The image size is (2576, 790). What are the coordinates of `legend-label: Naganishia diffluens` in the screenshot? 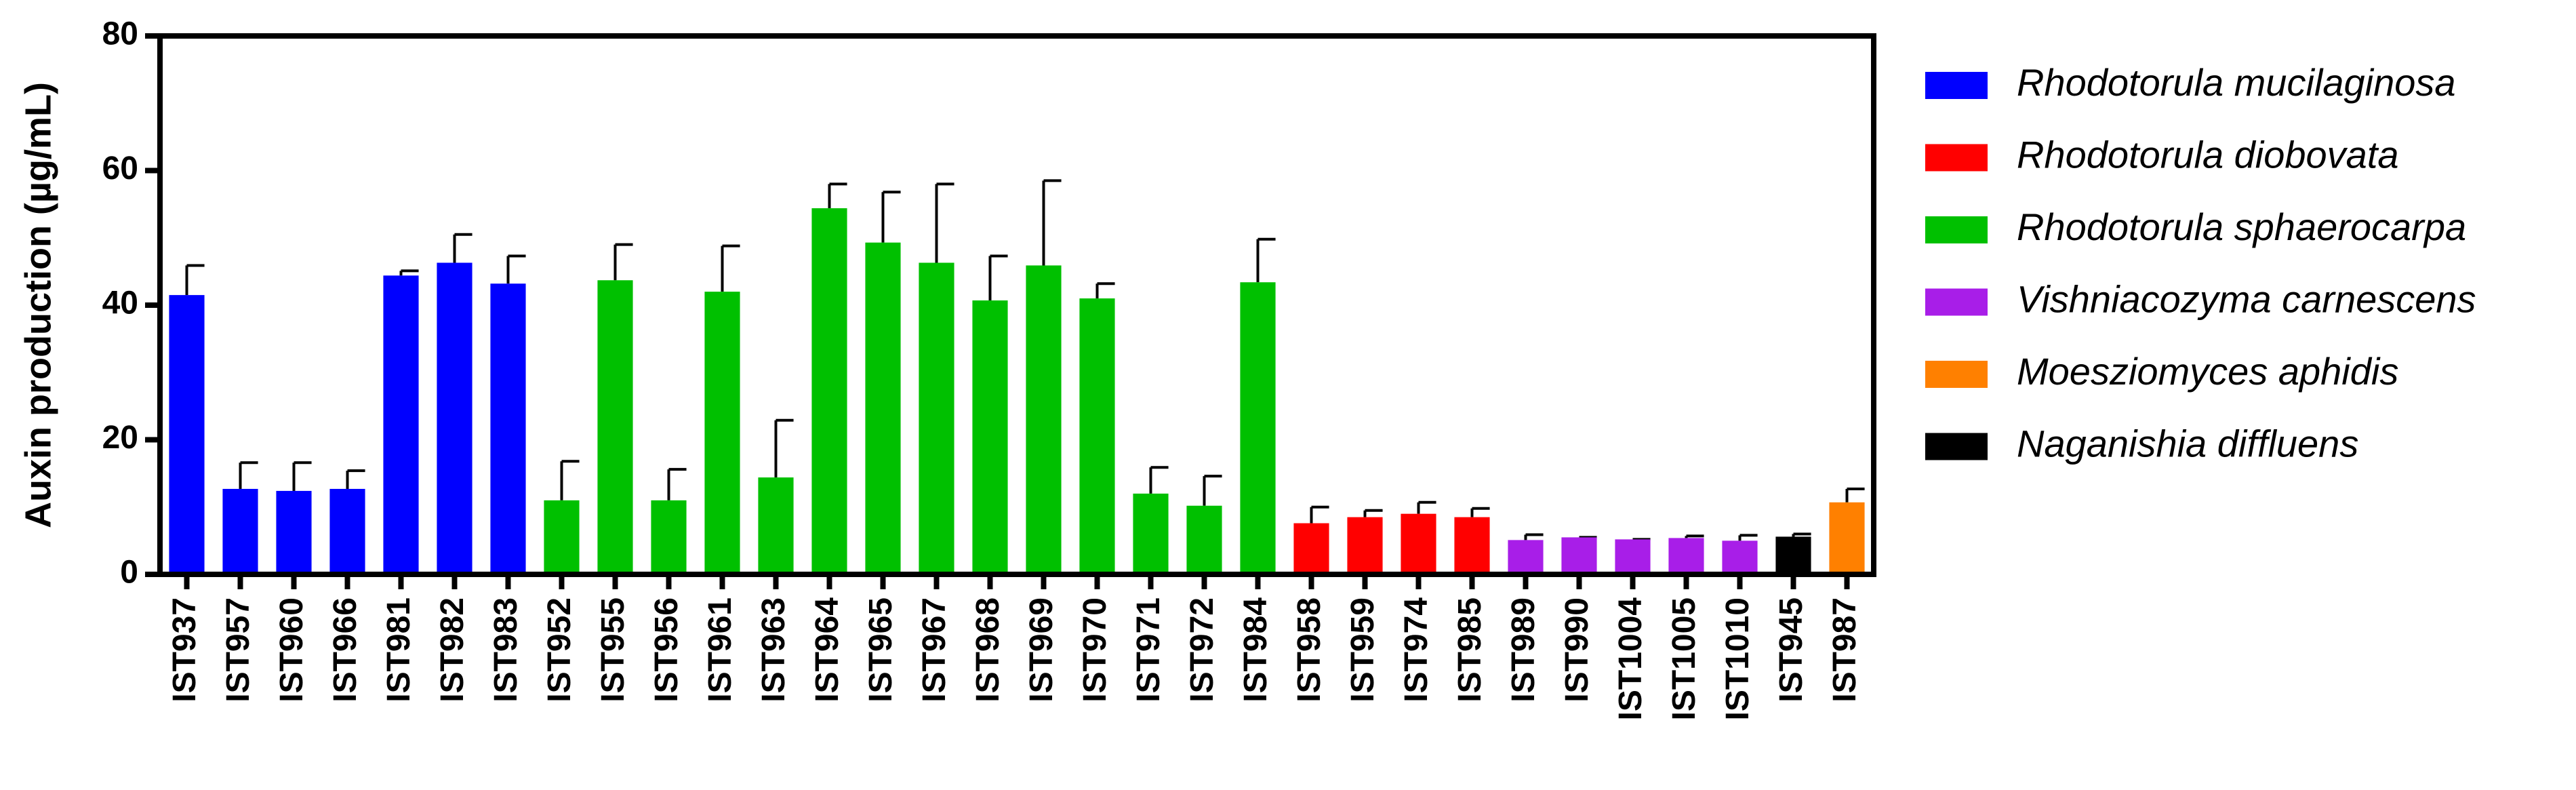 It's located at (2187, 444).